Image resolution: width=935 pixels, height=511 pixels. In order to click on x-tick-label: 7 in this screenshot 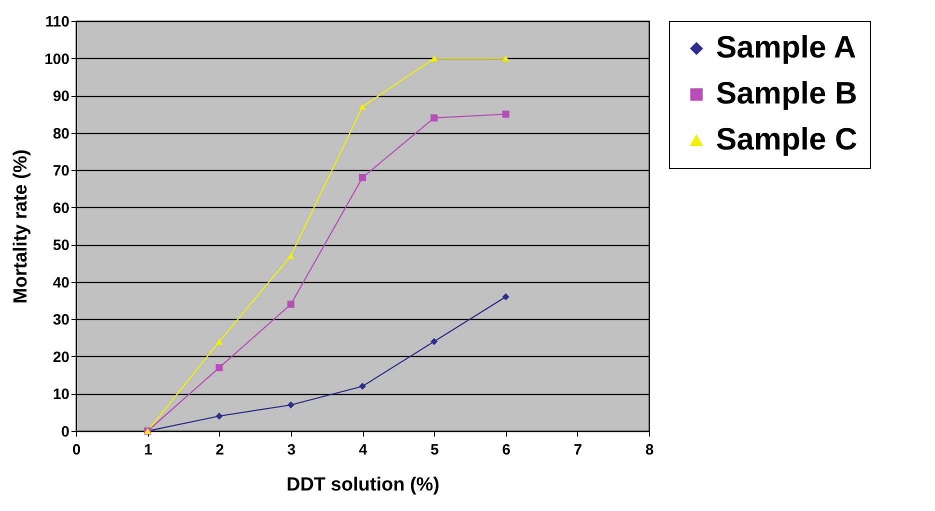, I will do `click(578, 450)`.